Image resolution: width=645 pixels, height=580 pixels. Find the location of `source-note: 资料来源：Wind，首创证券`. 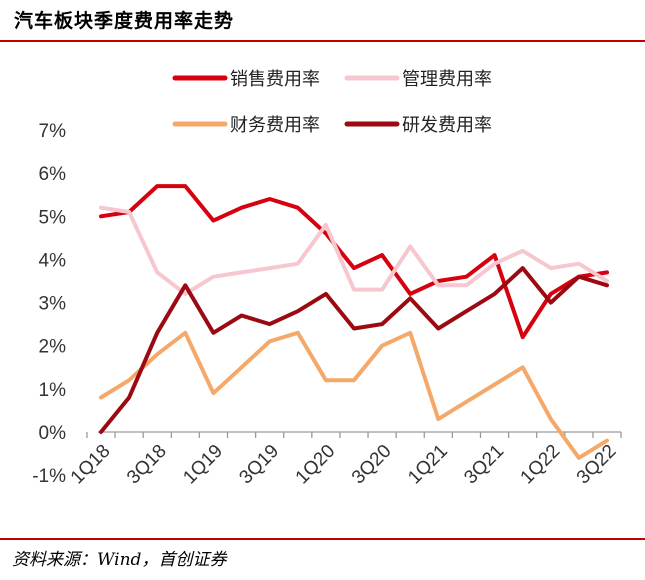

source-note: 资料来源：Wind，首创证券 is located at coordinates (119, 560).